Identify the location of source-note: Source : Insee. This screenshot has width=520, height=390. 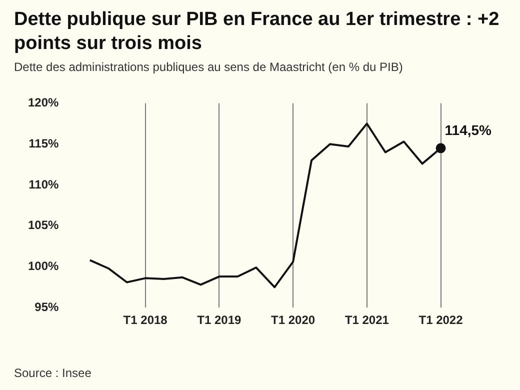
(53, 373).